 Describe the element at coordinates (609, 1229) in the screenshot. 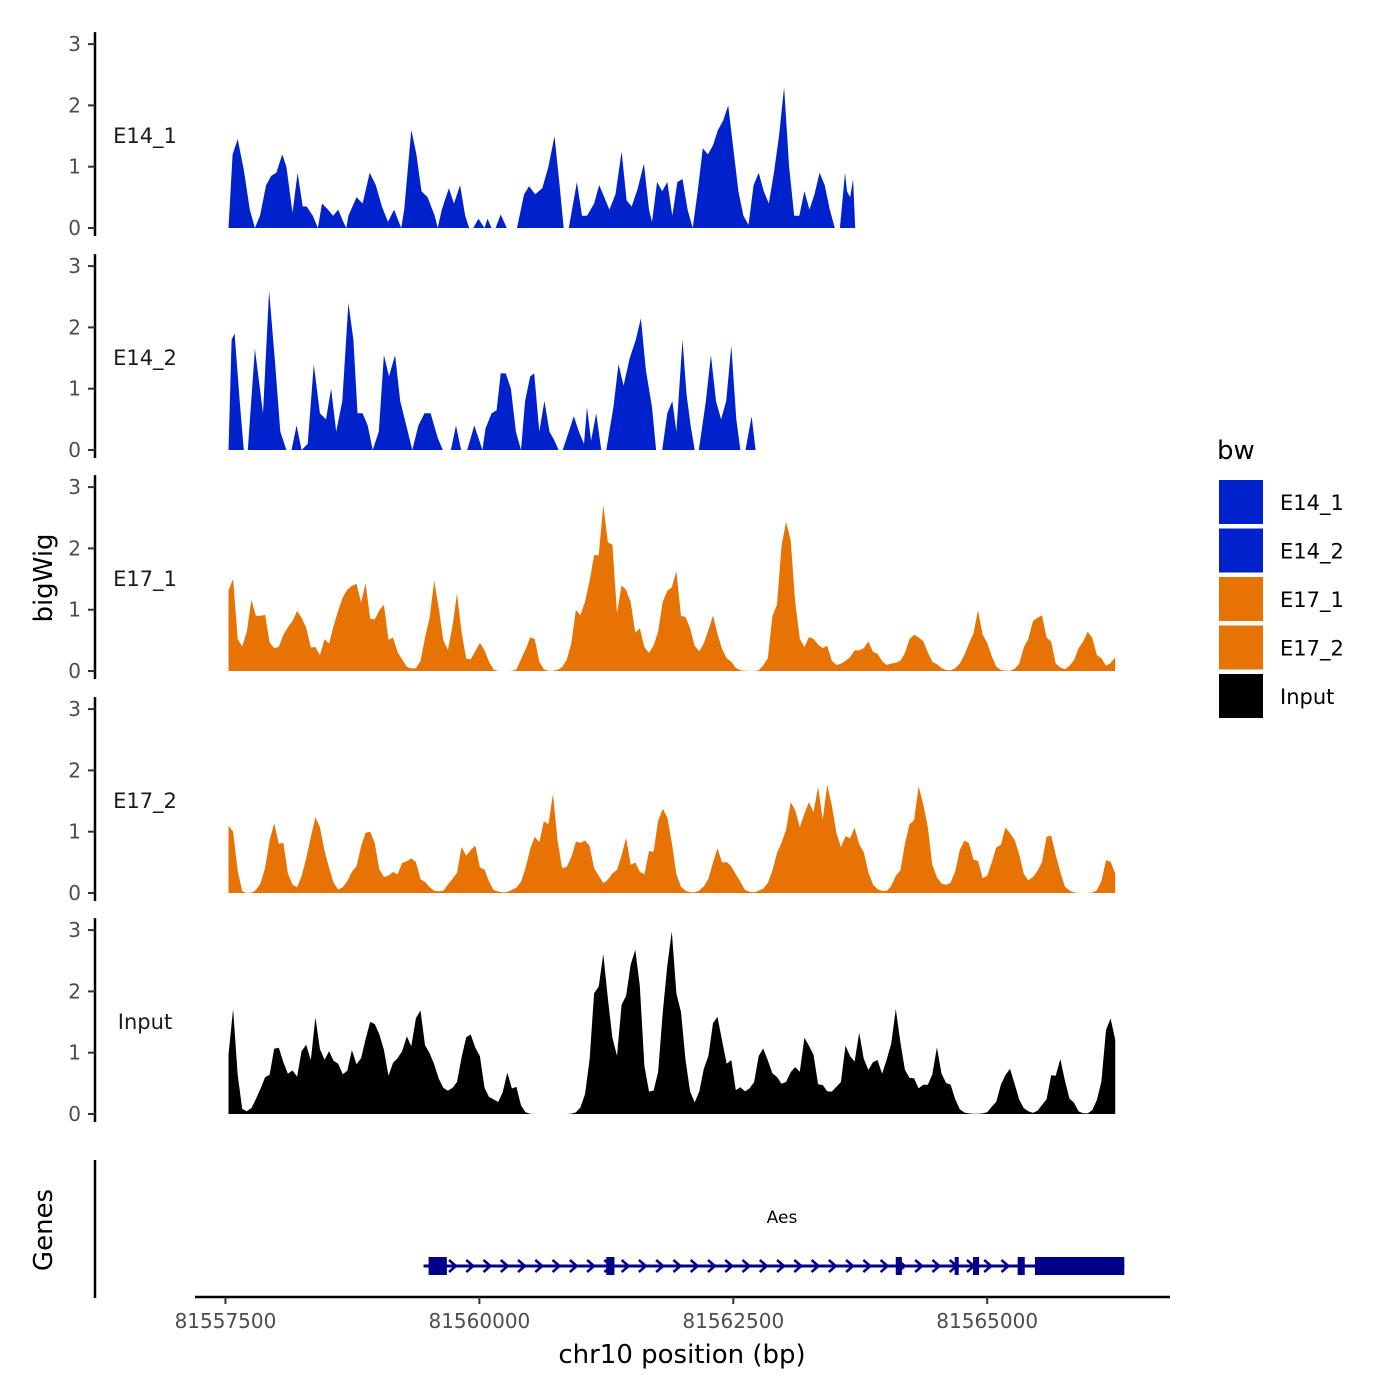

I see `gene-track: Aes` at that location.